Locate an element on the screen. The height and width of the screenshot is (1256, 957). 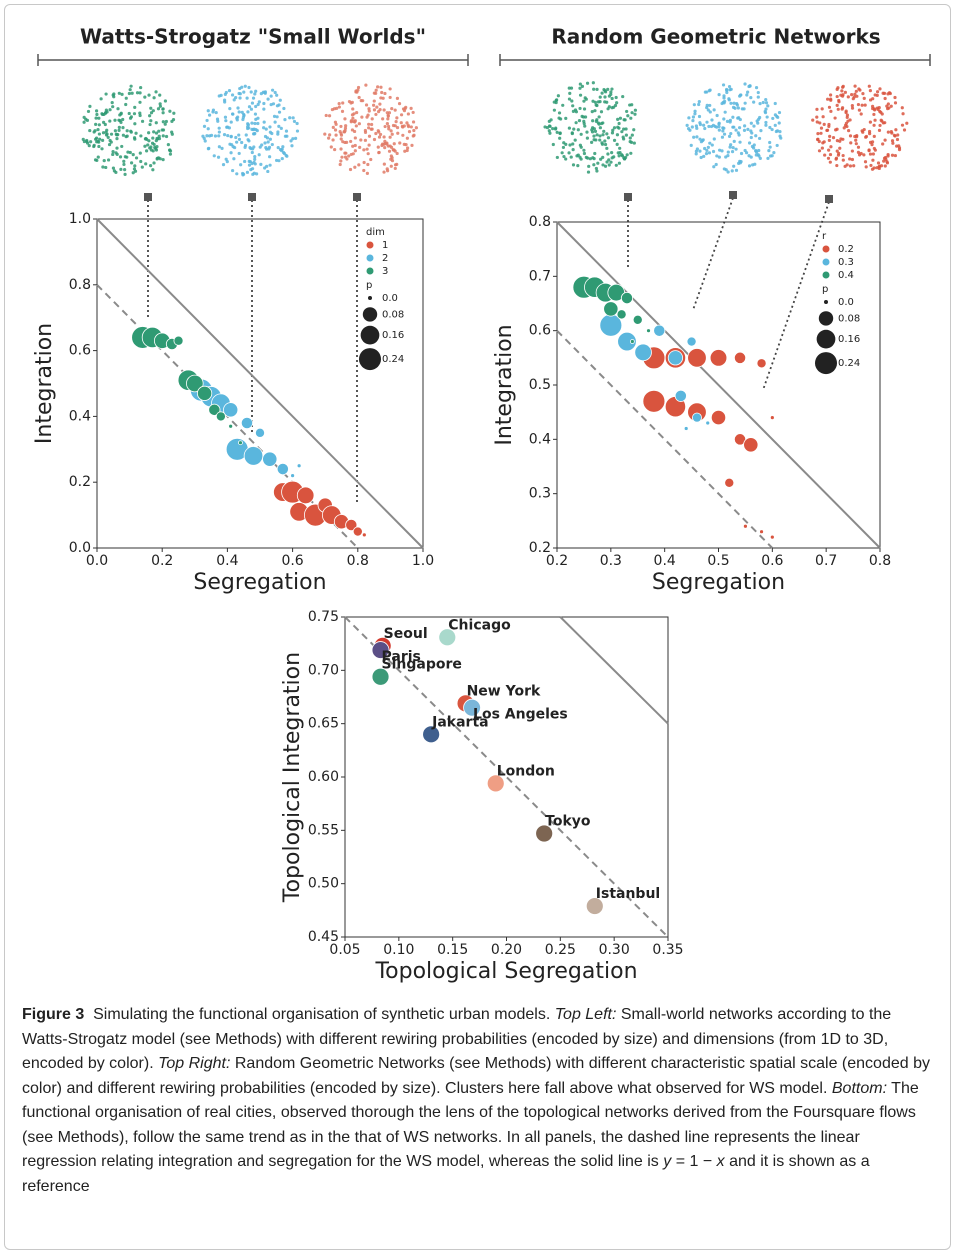
legend-label: 0.0 is located at coordinates (390, 298).